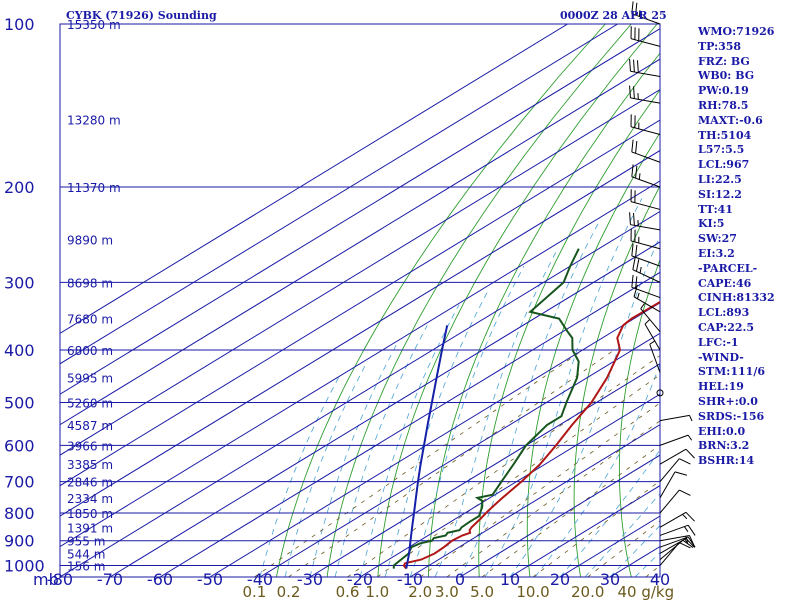 The height and width of the screenshot is (600, 800). Describe the element at coordinates (427, 447) in the screenshot. I see `parcel-trace` at that location.